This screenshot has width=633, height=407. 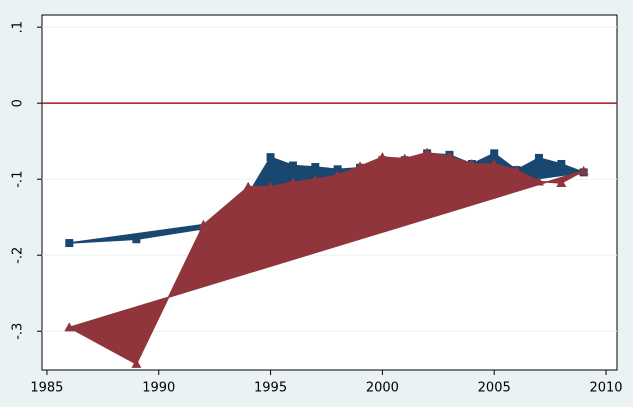 I want to click on x-tick-label: 2010, so click(x=605, y=388).